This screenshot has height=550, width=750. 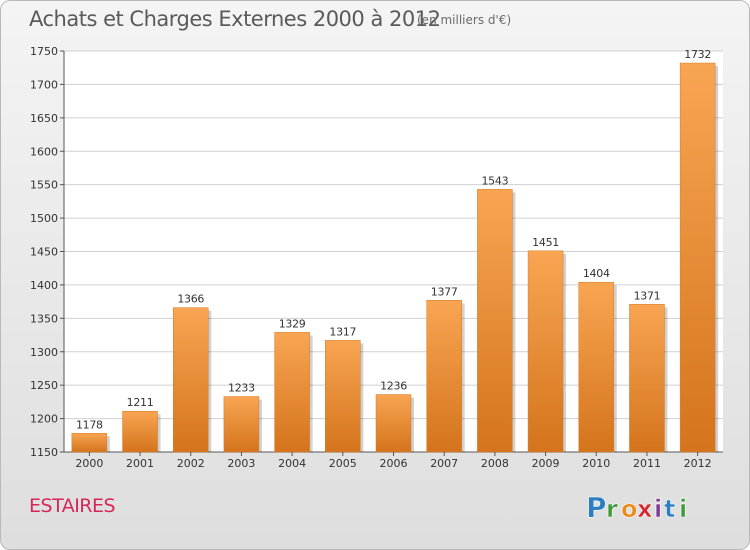 What do you see at coordinates (44, 318) in the screenshot?
I see `y-tick-label: 1350` at bounding box center [44, 318].